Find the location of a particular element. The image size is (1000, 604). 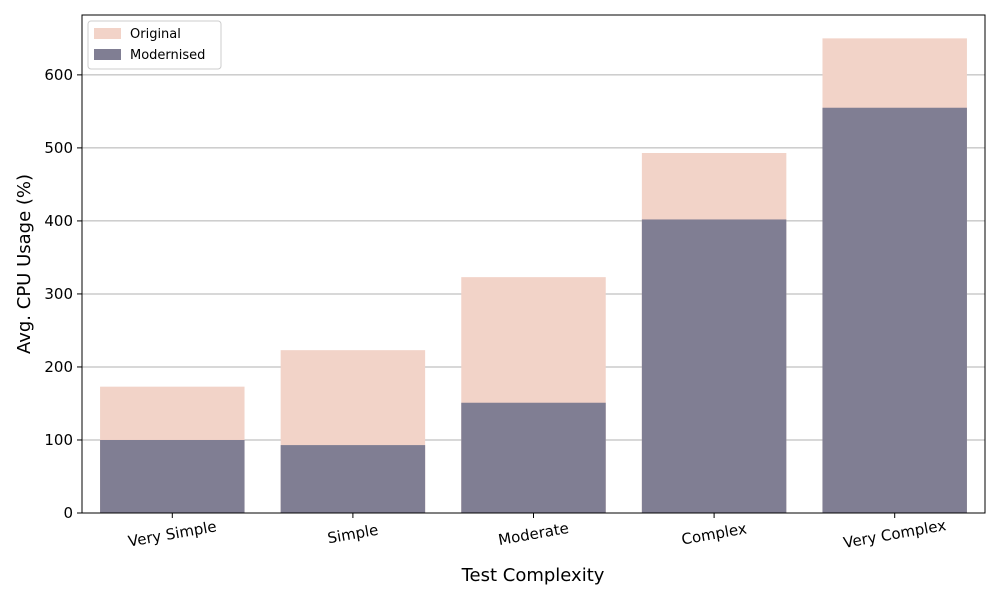

y-axis-label: Avg. CPU Usage (%) is located at coordinates (24, 264).